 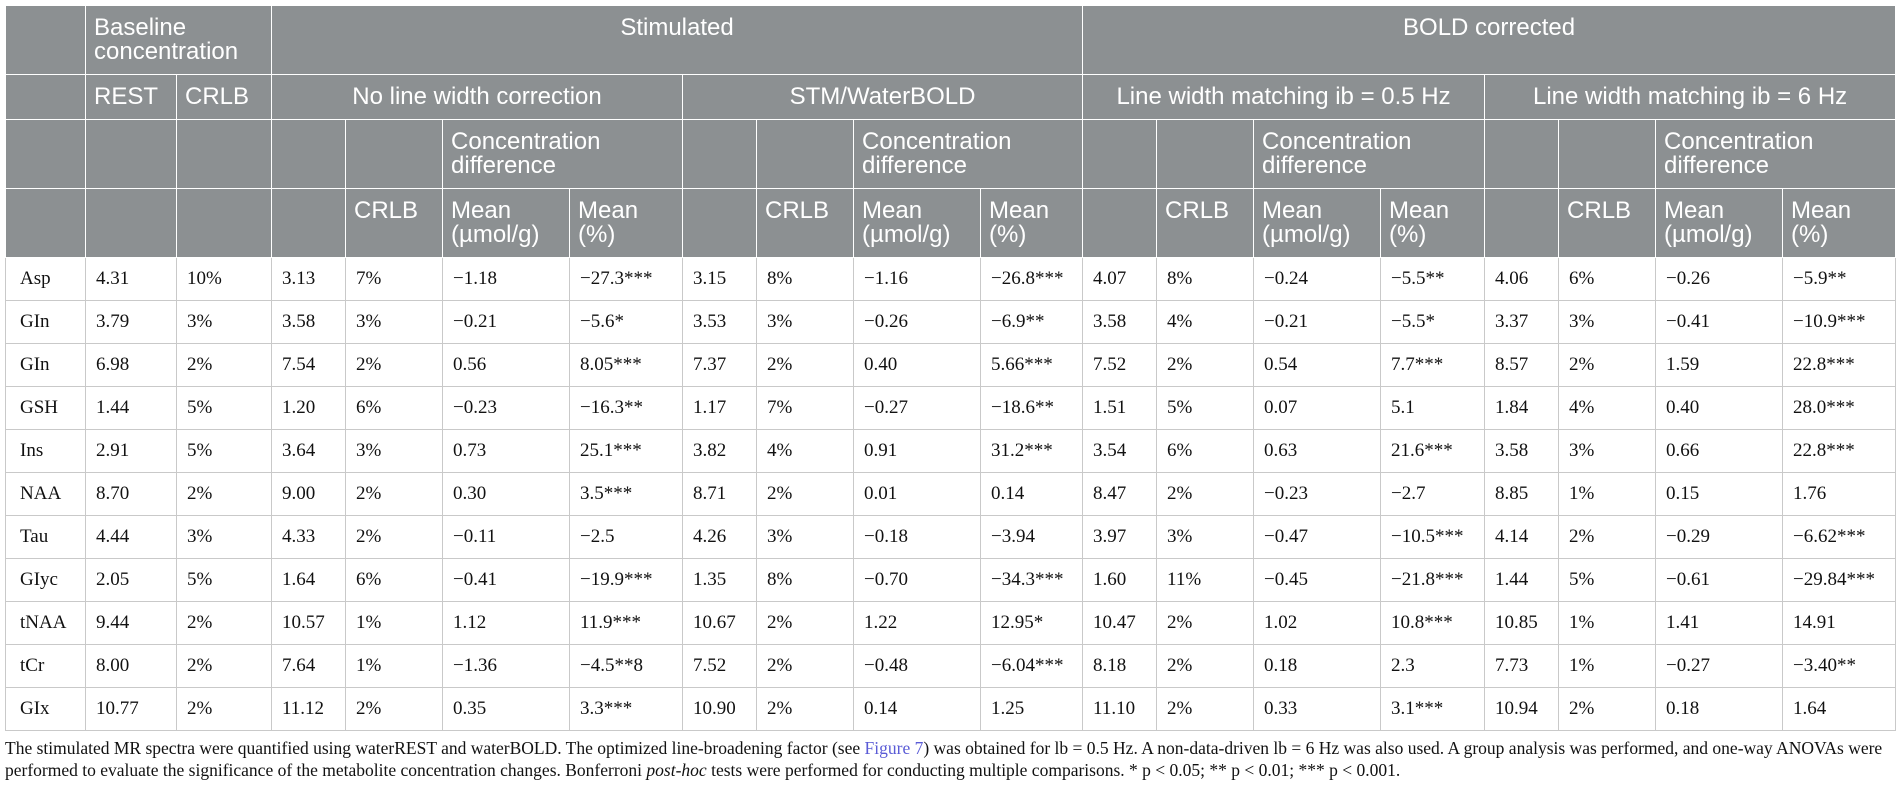 What do you see at coordinates (506, 623) in the screenshot?
I see `table-cell: 1.12` at bounding box center [506, 623].